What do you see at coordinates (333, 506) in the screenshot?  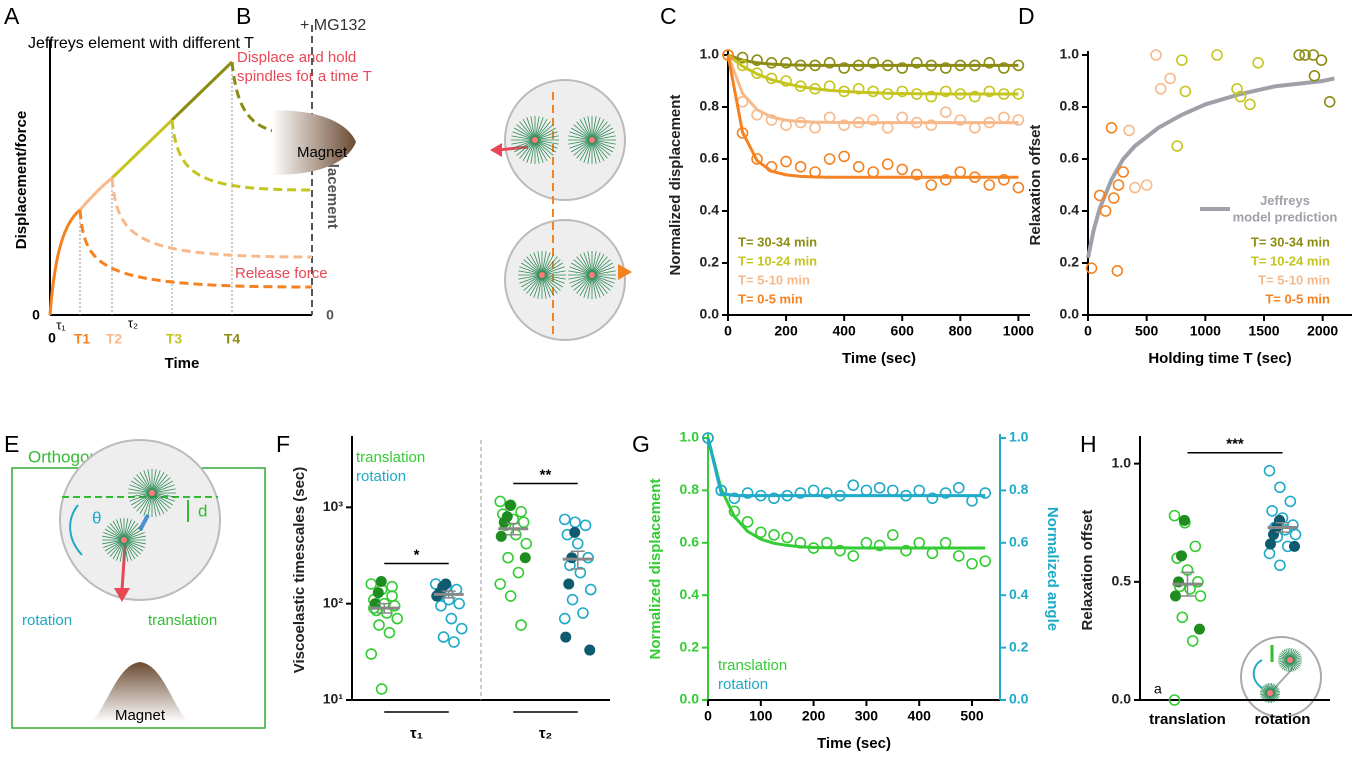 I see `y-tick-label: 10³` at bounding box center [333, 506].